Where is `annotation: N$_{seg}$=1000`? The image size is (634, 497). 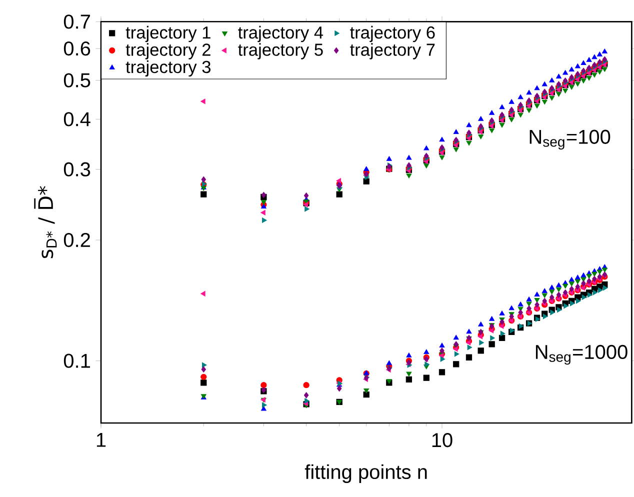 annotation: N$_{seg}$=1000 is located at coordinates (582, 354).